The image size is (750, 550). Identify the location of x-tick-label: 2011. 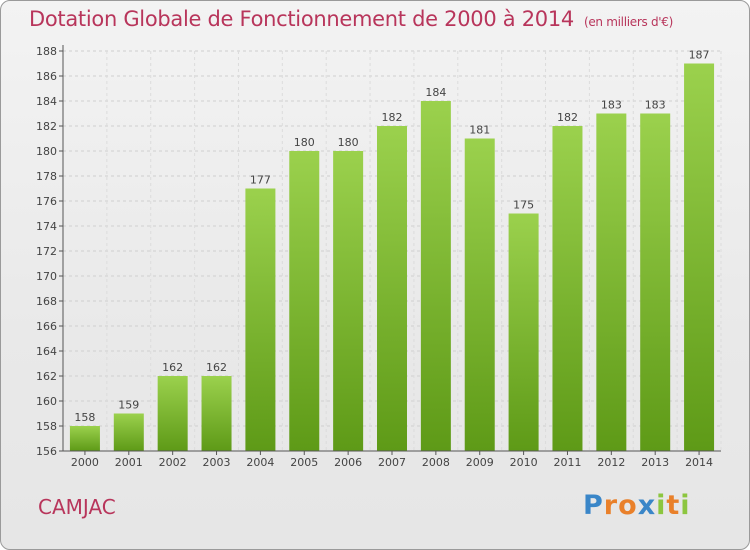
(567, 462).